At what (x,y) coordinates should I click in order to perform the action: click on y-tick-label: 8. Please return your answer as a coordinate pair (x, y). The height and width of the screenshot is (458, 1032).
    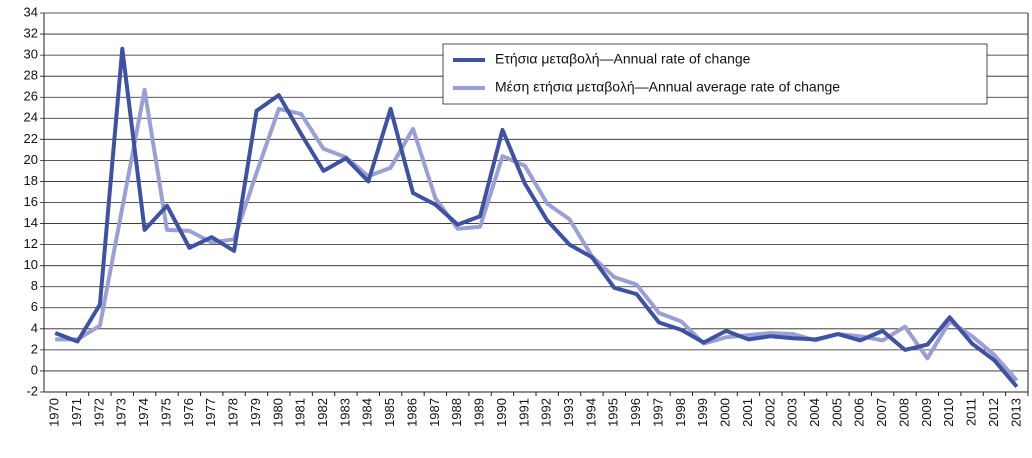
    Looking at the image, I should click on (34, 285).